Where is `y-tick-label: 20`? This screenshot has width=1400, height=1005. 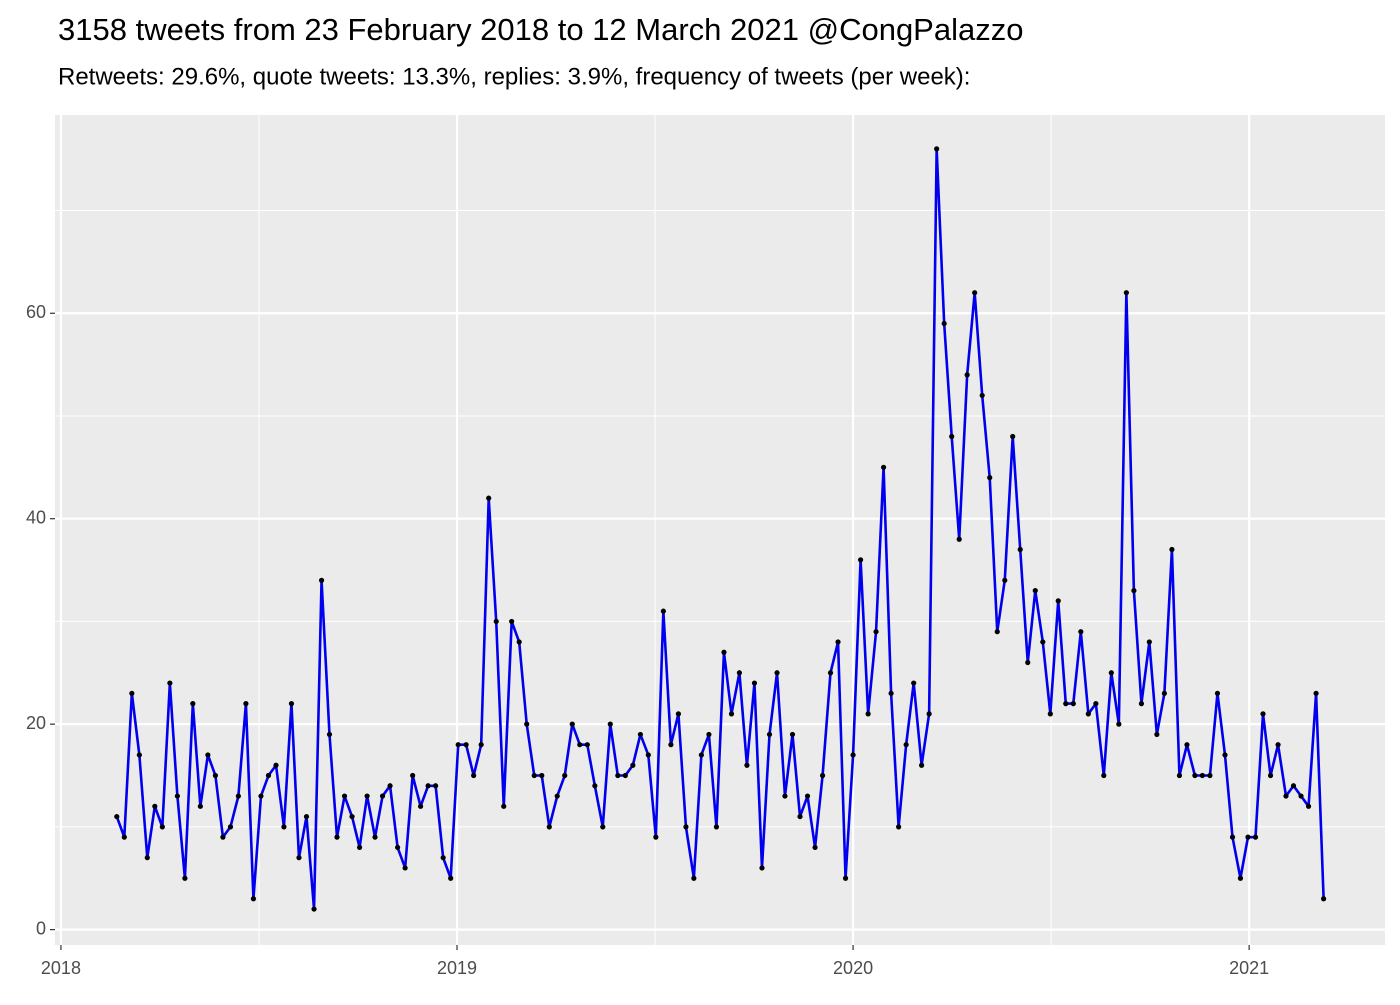
y-tick-label: 20 is located at coordinates (36, 723).